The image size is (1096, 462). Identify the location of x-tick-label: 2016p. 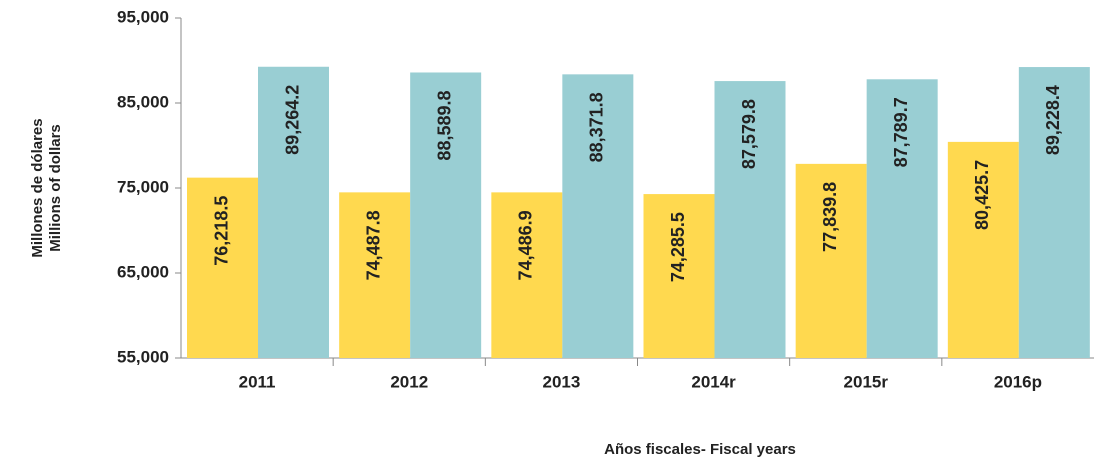
(1018, 381).